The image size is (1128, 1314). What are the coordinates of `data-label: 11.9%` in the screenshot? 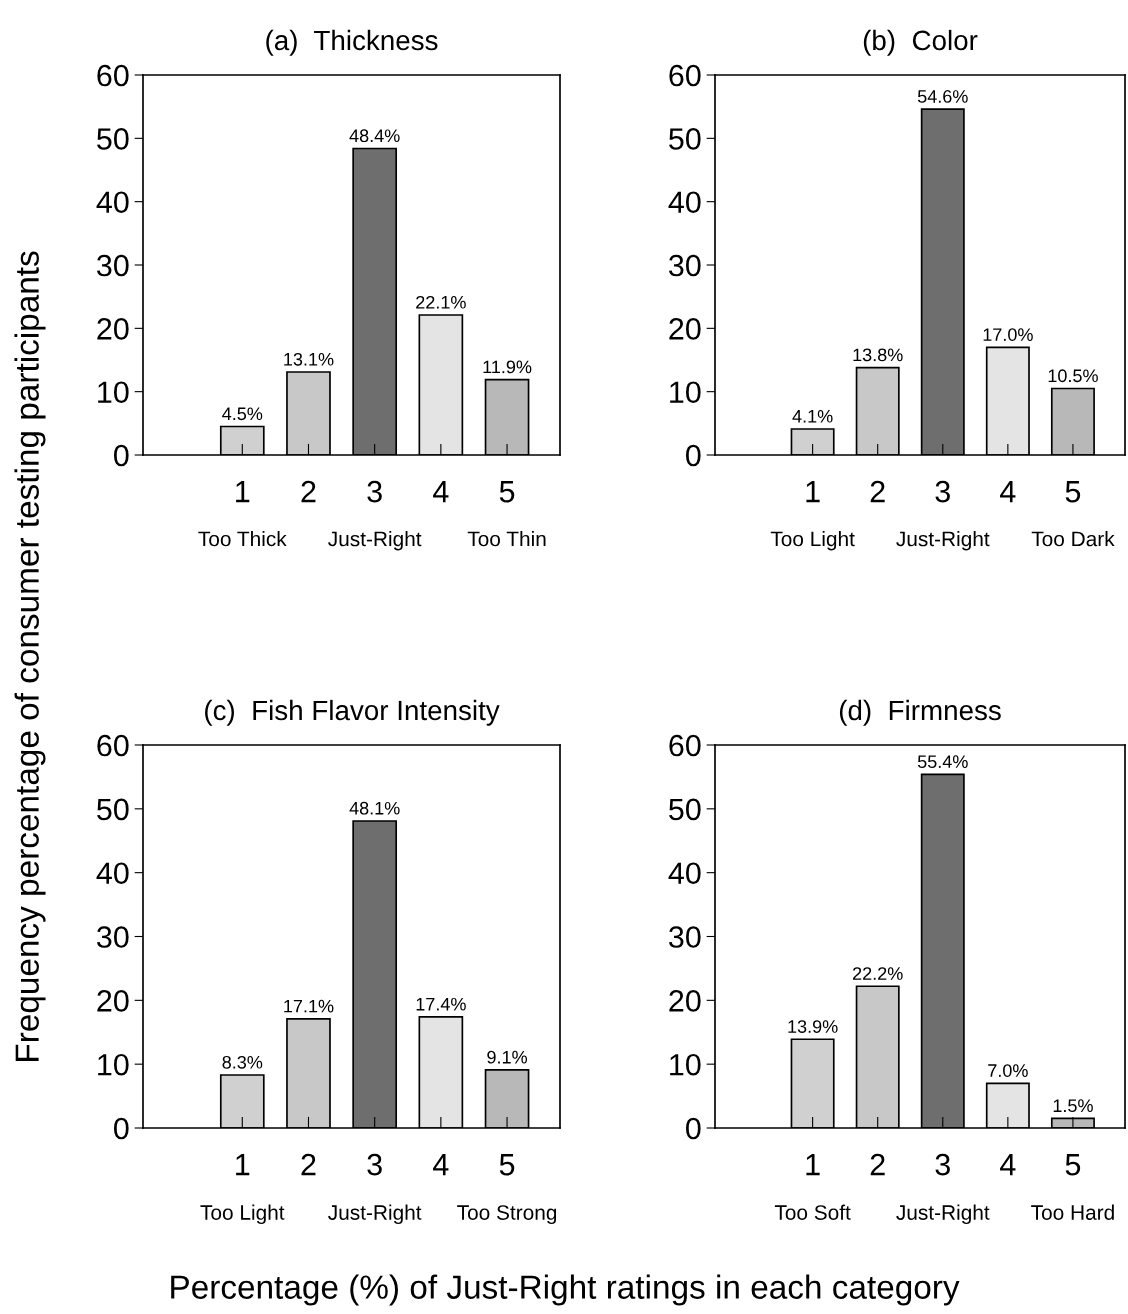 It's located at (507, 367).